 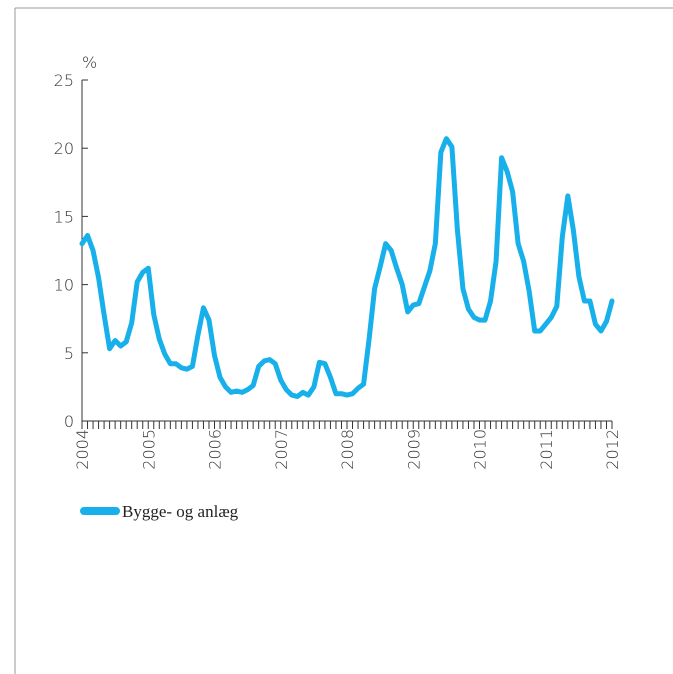 I want to click on x-tick-label: 2007, so click(x=281, y=449).